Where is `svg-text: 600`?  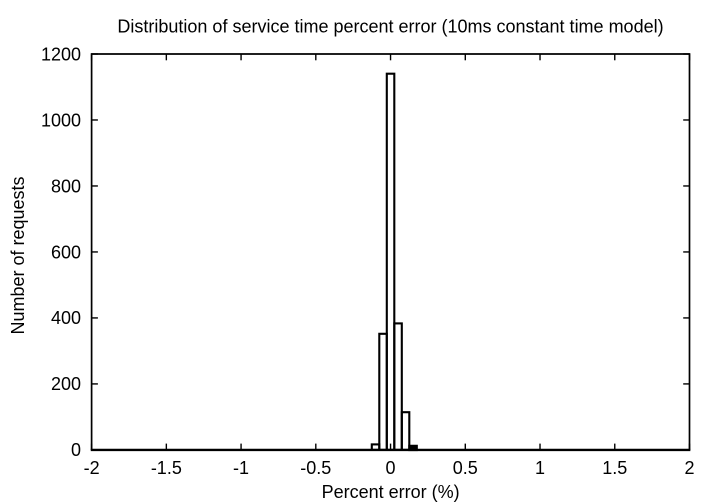
svg-text: 600 is located at coordinates (66, 252).